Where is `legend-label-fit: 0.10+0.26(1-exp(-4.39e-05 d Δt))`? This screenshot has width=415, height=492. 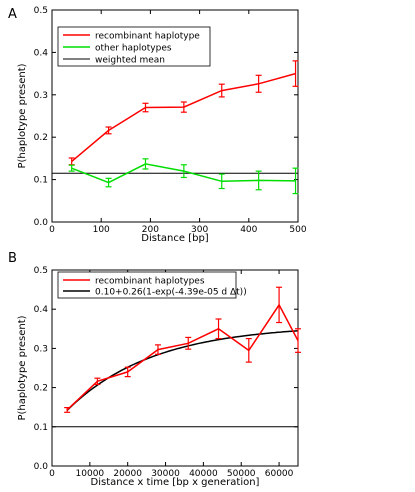 legend-label-fit: 0.10+0.26(1-exp(-4.39e-05 d Δt)) is located at coordinates (171, 293).